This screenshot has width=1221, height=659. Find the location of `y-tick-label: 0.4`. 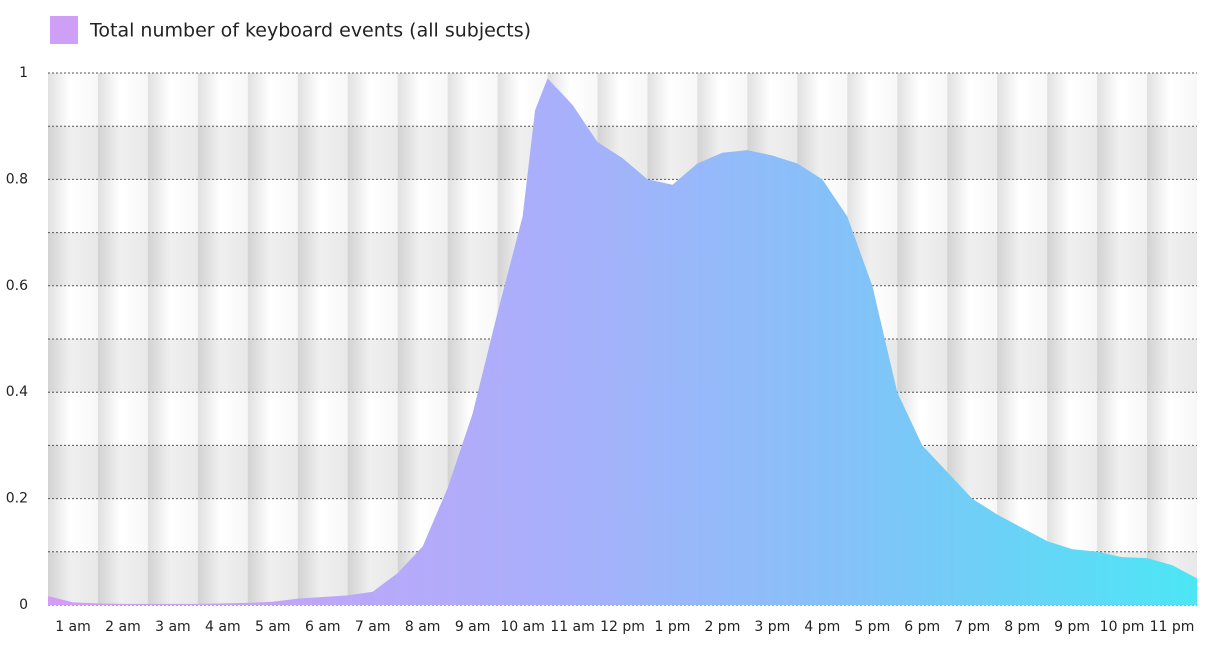

y-tick-label: 0.4 is located at coordinates (17, 392).